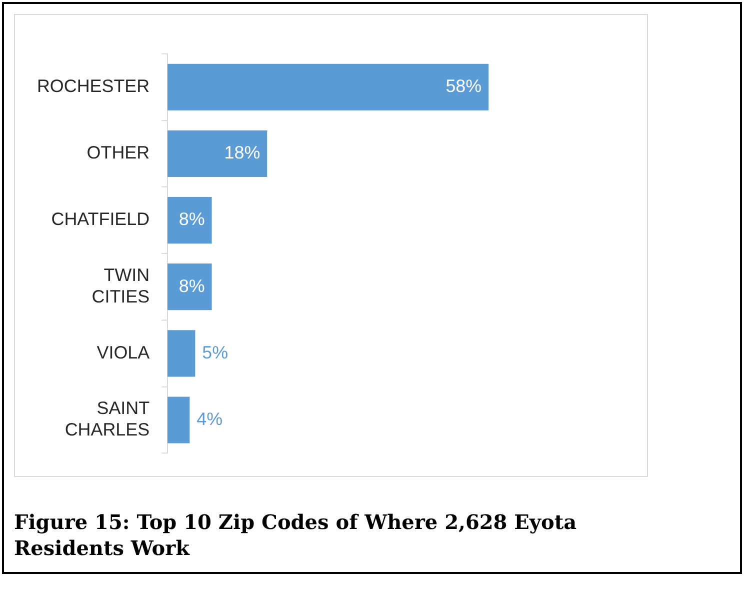 Image resolution: width=746 pixels, height=602 pixels. What do you see at coordinates (215, 352) in the screenshot?
I see `data-label: 5%` at bounding box center [215, 352].